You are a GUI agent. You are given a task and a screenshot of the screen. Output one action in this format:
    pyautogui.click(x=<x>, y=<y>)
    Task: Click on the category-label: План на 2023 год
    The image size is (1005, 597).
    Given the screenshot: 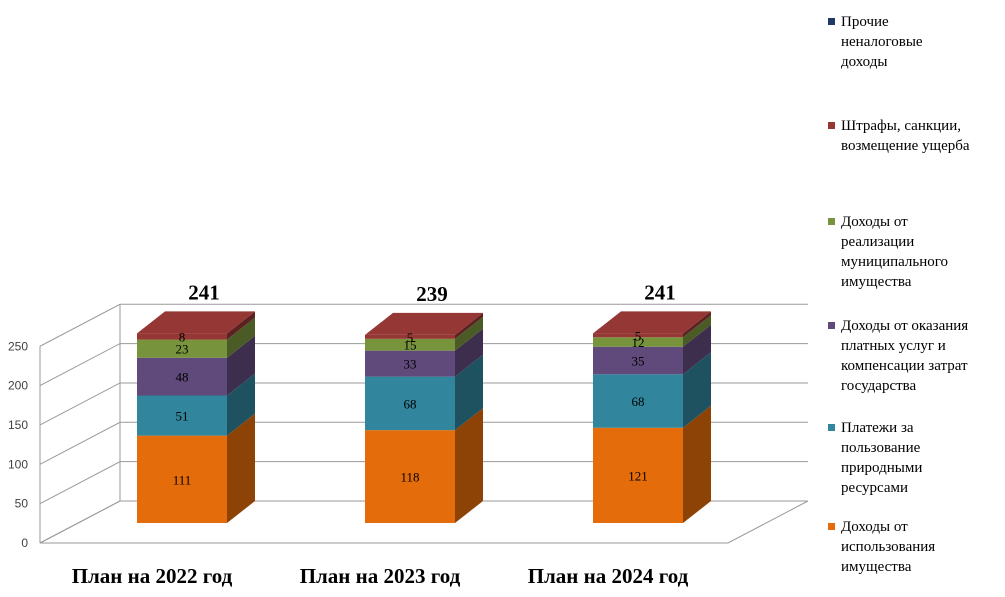 What is the action you would take?
    pyautogui.click(x=380, y=576)
    